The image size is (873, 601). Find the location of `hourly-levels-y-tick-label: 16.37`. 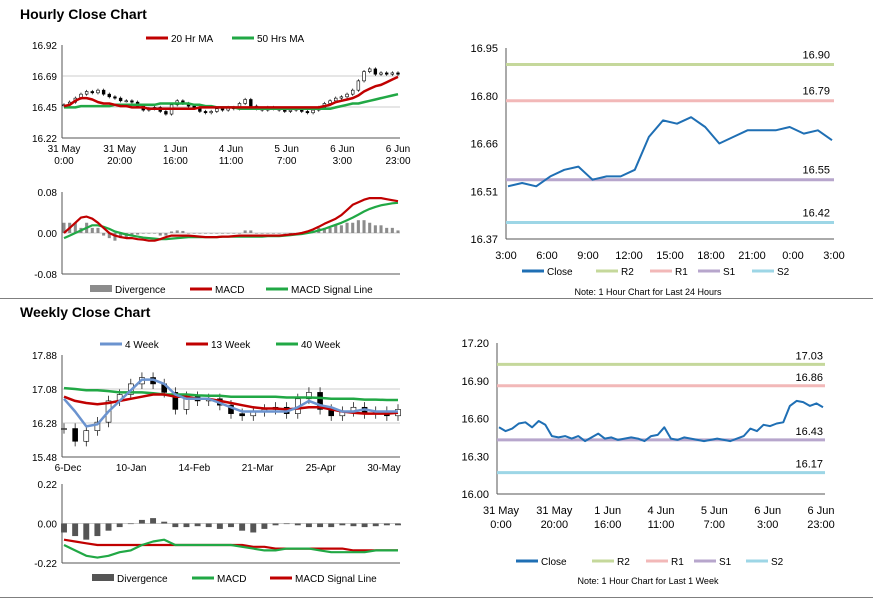

hourly-levels-y-tick-label: 16.37 is located at coordinates (484, 240).